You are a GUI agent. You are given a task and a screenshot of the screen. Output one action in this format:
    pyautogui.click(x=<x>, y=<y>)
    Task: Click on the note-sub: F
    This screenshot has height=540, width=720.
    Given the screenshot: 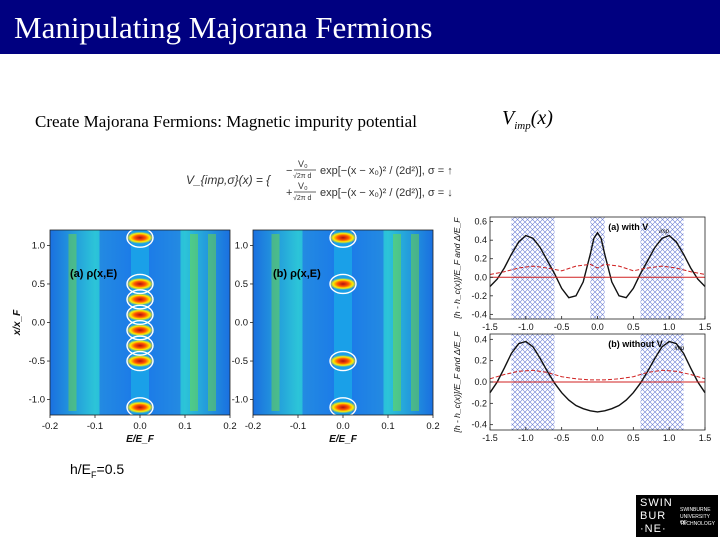 What is the action you would take?
    pyautogui.click(x=94, y=474)
    